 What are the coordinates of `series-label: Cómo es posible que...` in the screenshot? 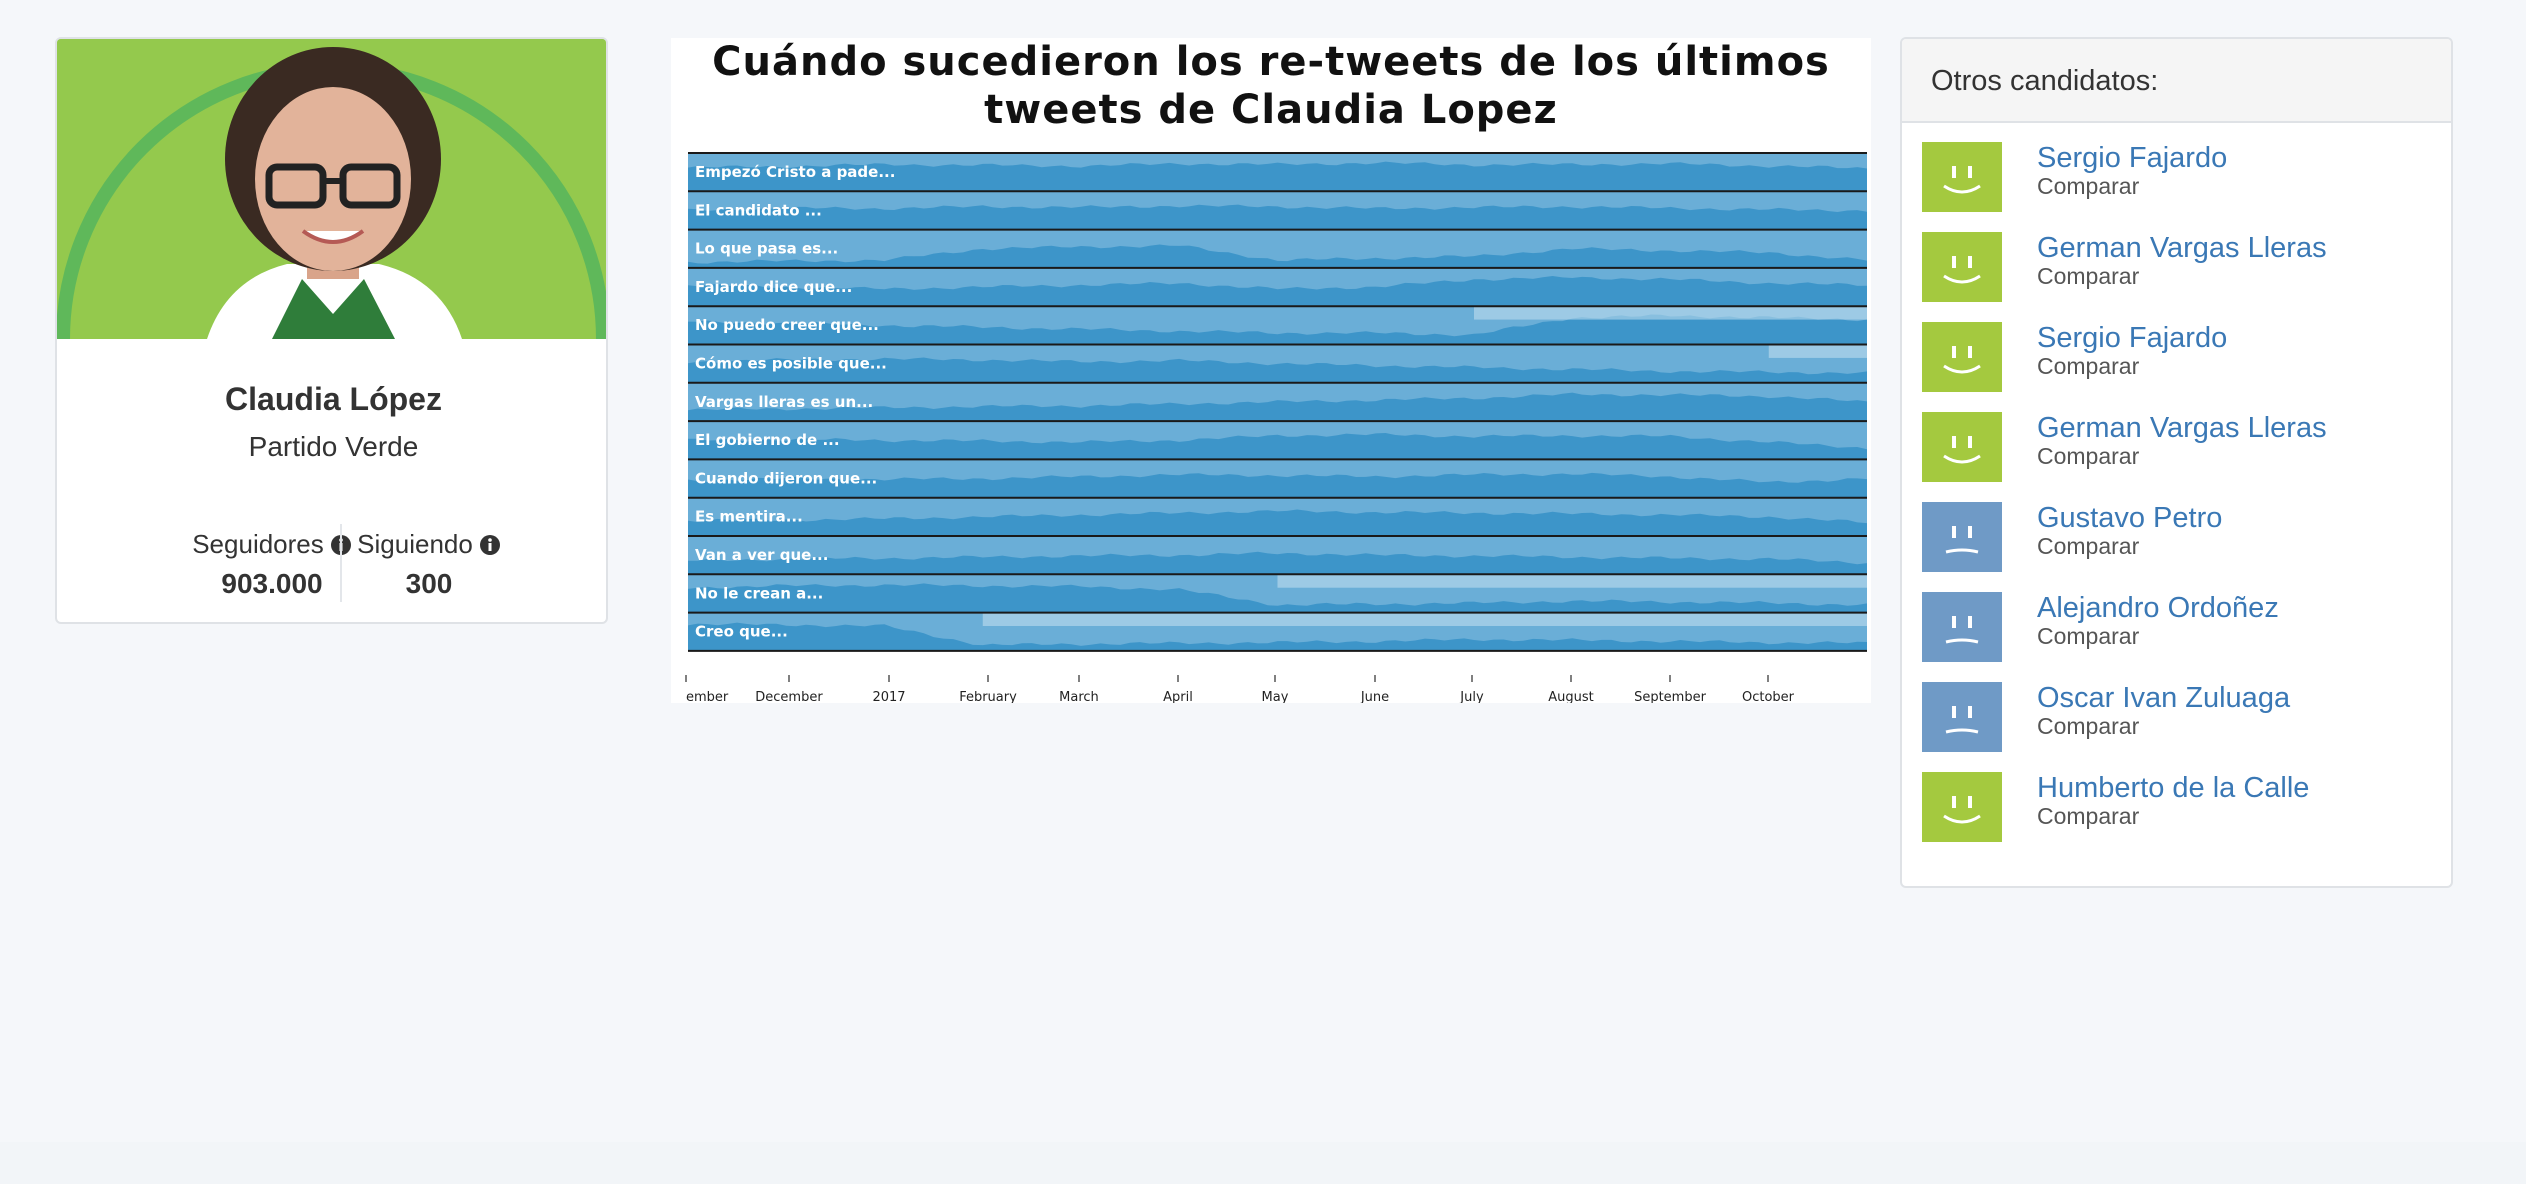 It's located at (791, 364).